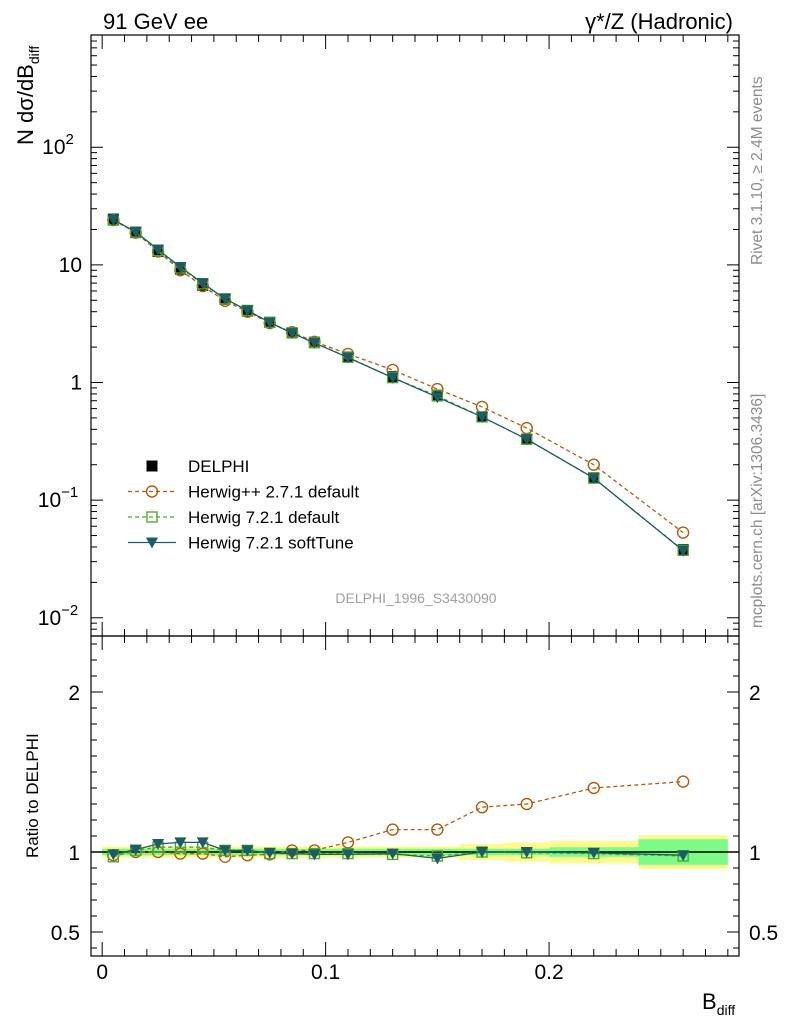  I want to click on mcplots-reference-label: mcplots.cern.ch [arXiv:1306.3436], so click(757, 511).